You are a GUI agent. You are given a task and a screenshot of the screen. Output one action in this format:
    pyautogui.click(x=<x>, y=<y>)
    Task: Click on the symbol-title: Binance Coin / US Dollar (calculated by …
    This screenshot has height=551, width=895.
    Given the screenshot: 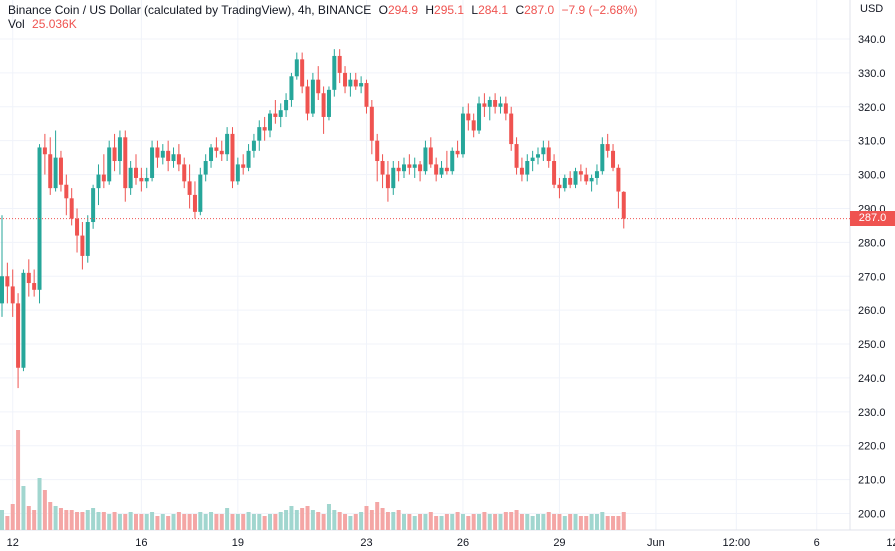 What is the action you would take?
    pyautogui.click(x=190, y=10)
    